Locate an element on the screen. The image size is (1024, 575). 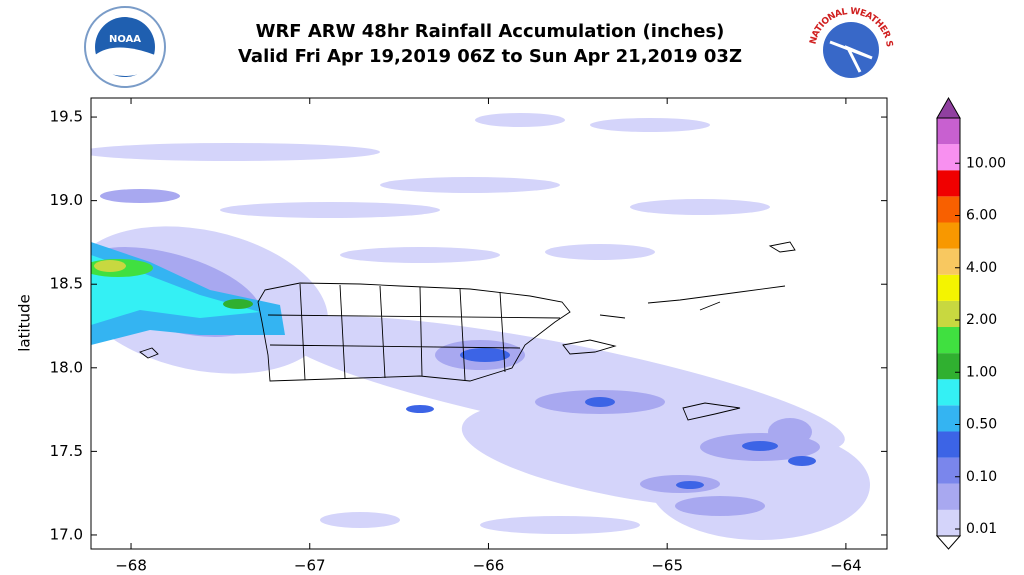
colorbar-label: 0.50 is located at coordinates (981, 425).